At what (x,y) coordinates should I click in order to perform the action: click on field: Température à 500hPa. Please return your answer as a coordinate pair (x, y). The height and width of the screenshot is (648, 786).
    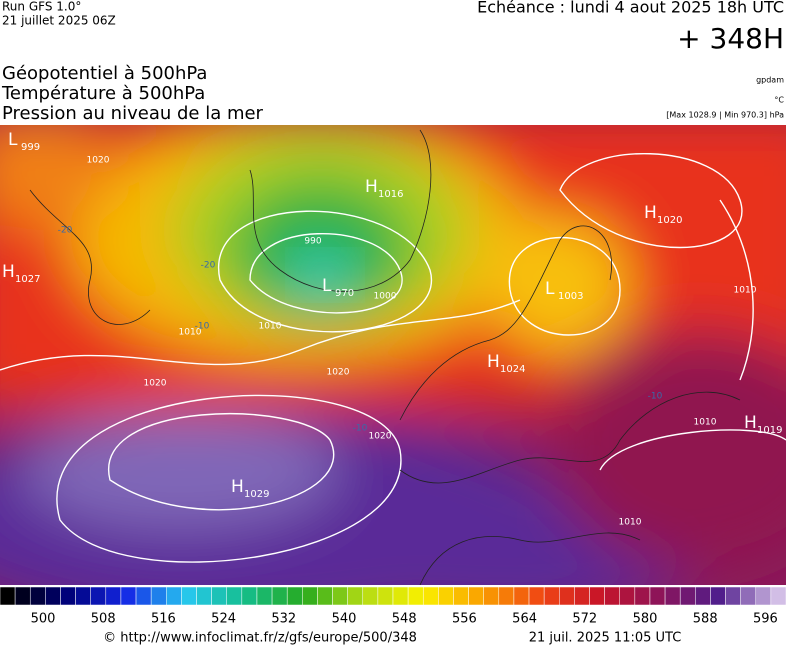
    Looking at the image, I should click on (103, 93).